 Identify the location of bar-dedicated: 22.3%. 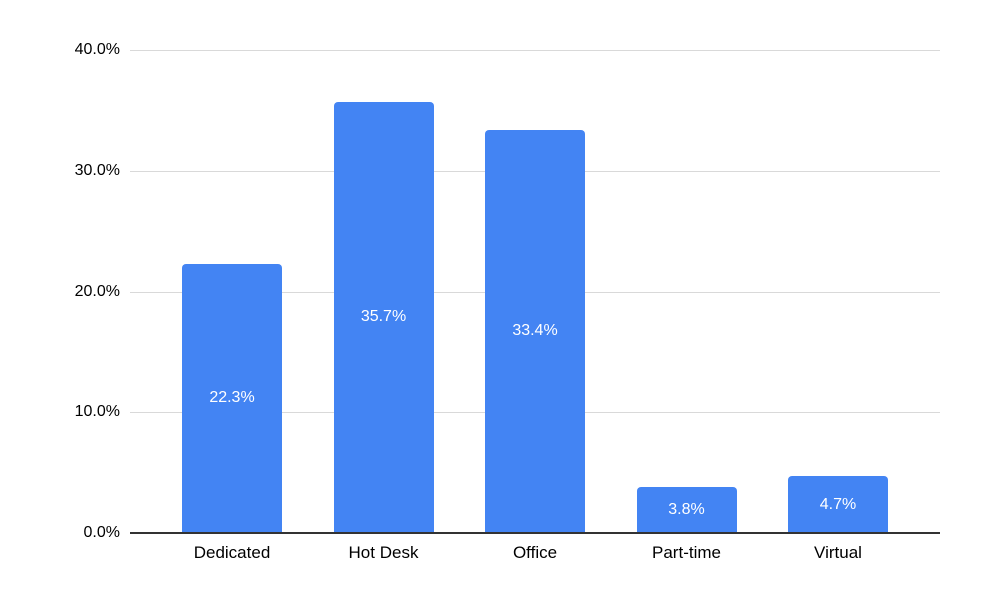
(232, 398).